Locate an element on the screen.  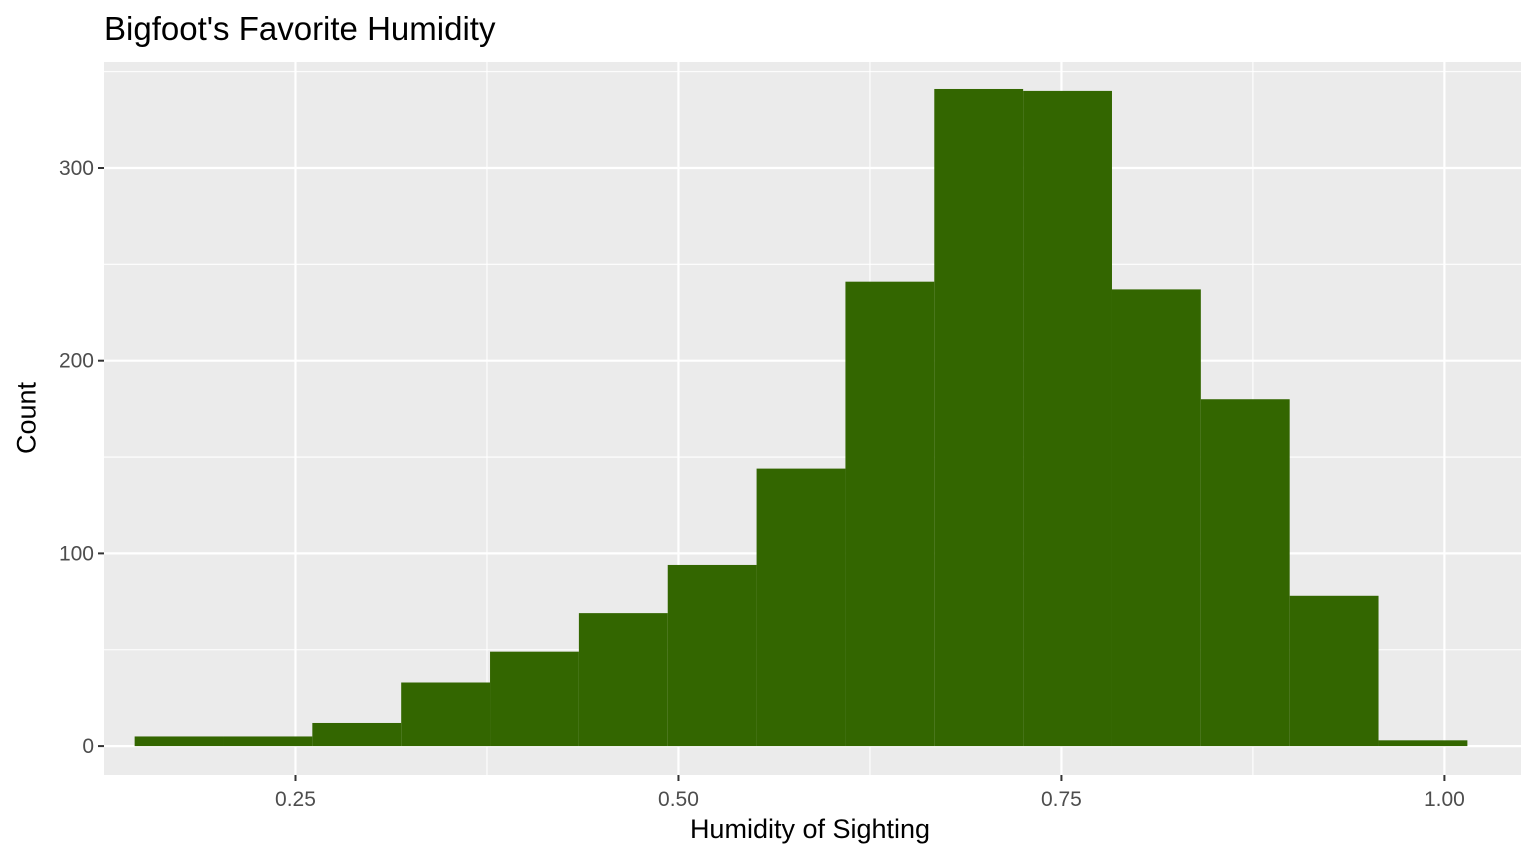
y-tick-label: 300 is located at coordinates (76, 168).